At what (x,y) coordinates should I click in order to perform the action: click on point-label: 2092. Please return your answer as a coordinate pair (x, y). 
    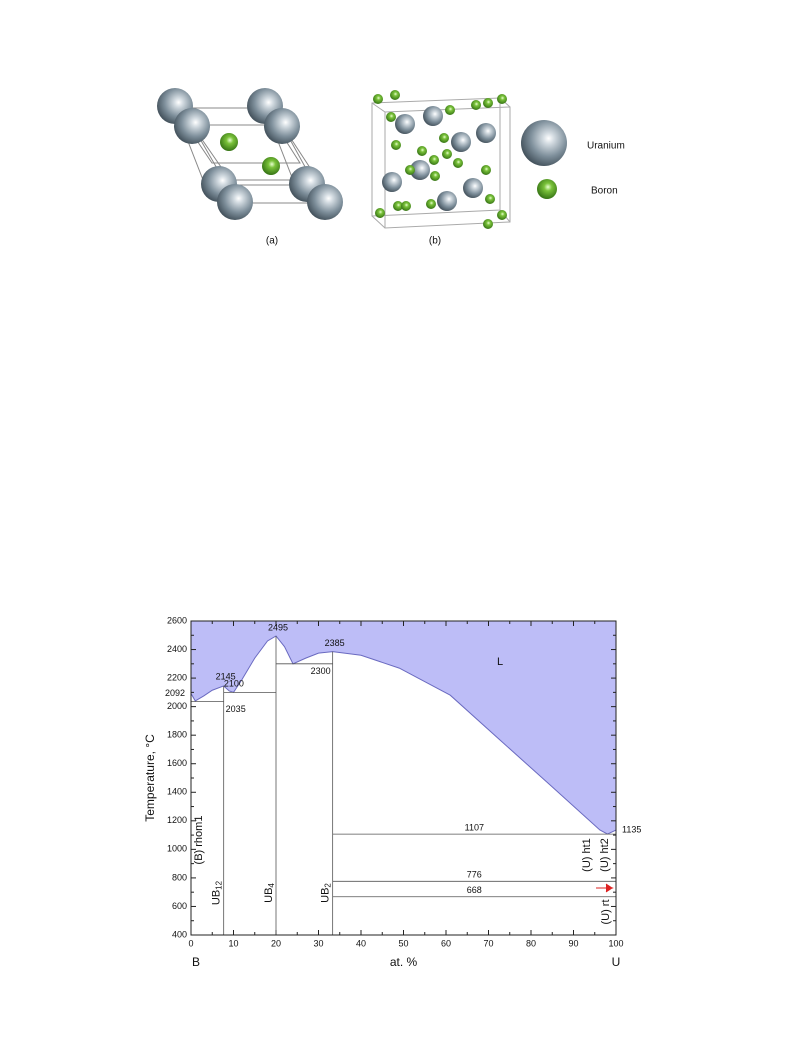
    Looking at the image, I should click on (175, 693).